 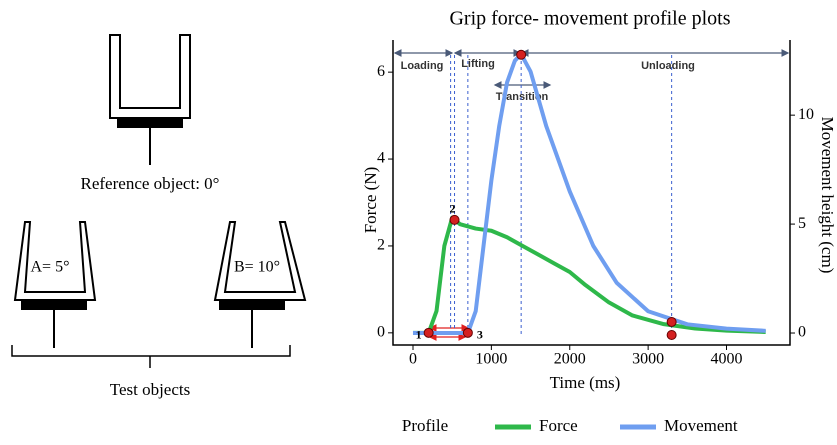 I want to click on point-label: 1, so click(x=419, y=335).